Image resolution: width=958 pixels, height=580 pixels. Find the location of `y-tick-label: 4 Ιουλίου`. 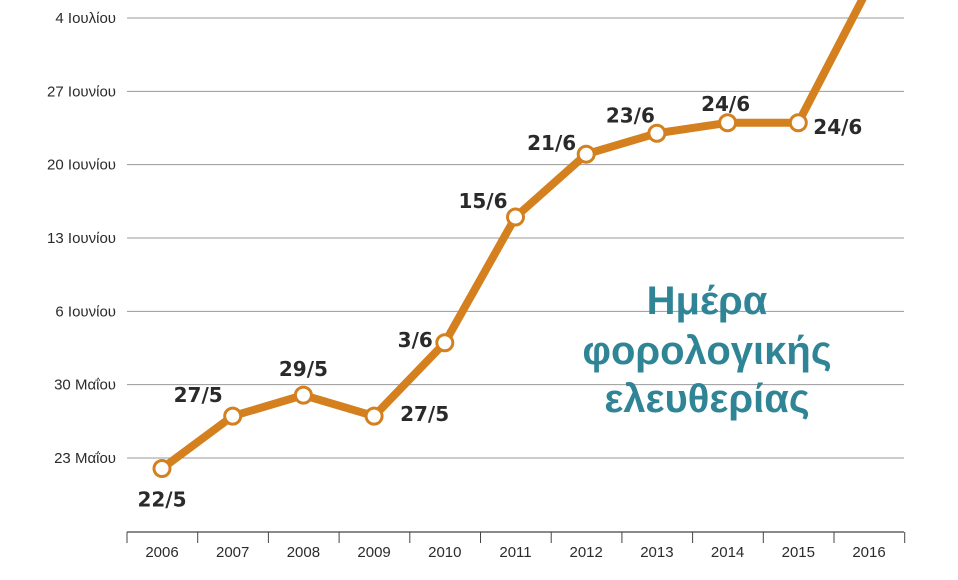

y-tick-label: 4 Ιουλίου is located at coordinates (85, 18).